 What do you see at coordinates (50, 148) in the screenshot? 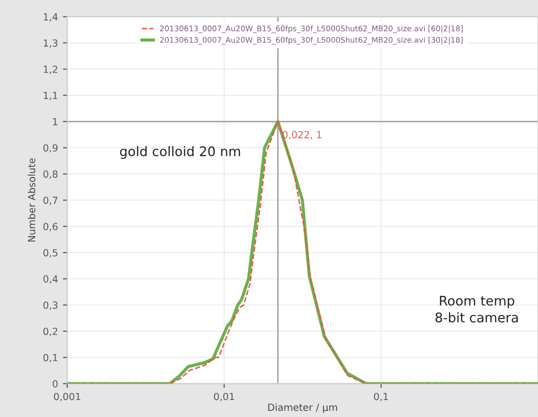
I see `y-tick-label: 0,9` at bounding box center [50, 148].